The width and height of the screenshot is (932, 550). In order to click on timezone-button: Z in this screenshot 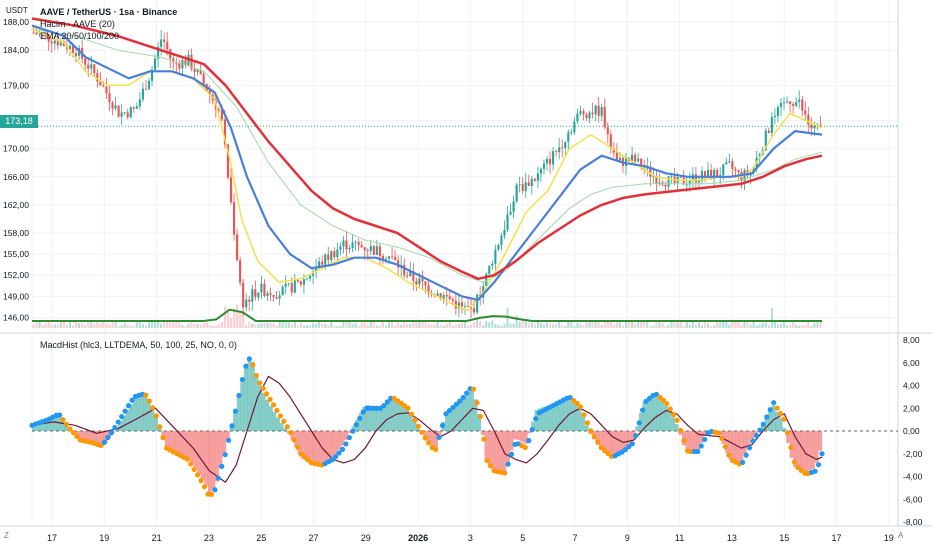, I will do `click(6, 535)`.